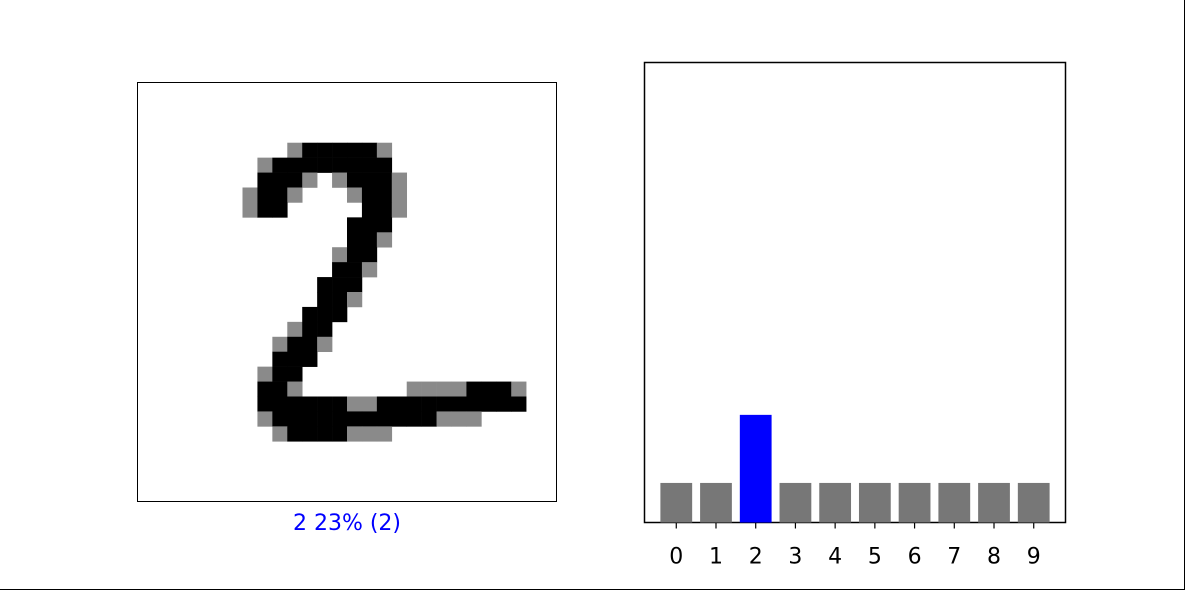 This screenshot has width=1186, height=591. What do you see at coordinates (954, 557) in the screenshot?
I see `x-tick-label: 7` at bounding box center [954, 557].